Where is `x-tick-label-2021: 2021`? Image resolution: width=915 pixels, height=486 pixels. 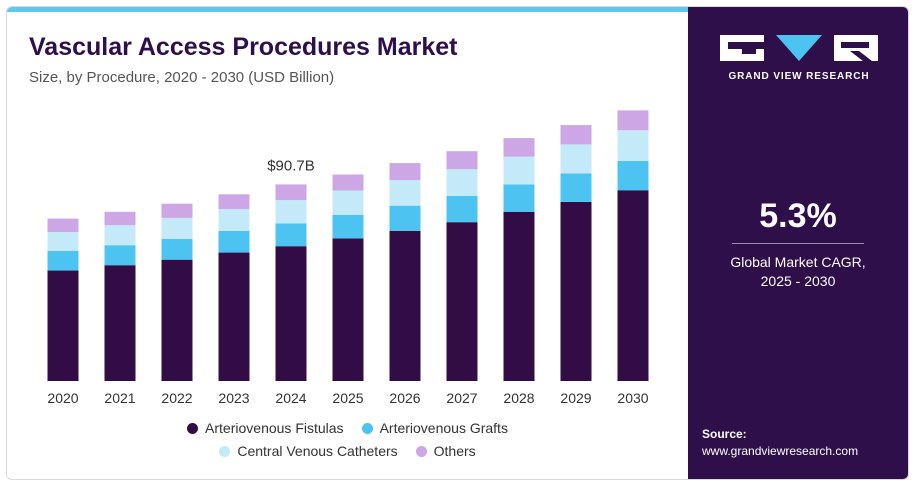 x-tick-label-2021: 2021 is located at coordinates (119, 398).